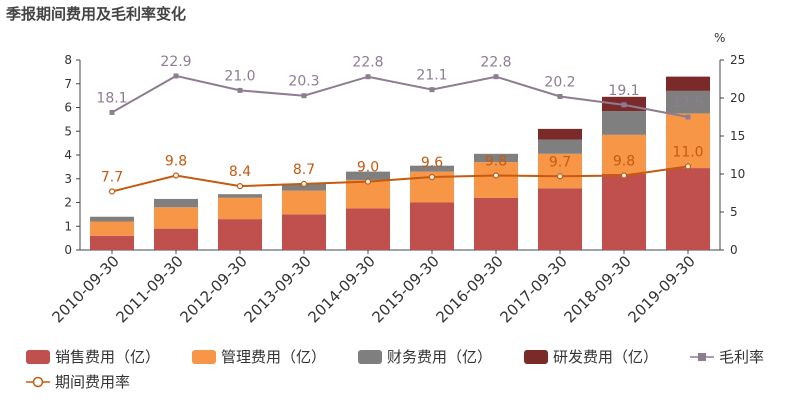 Image resolution: width=800 pixels, height=400 pixels. I want to click on legend-item: 期间费用率, so click(78, 381).